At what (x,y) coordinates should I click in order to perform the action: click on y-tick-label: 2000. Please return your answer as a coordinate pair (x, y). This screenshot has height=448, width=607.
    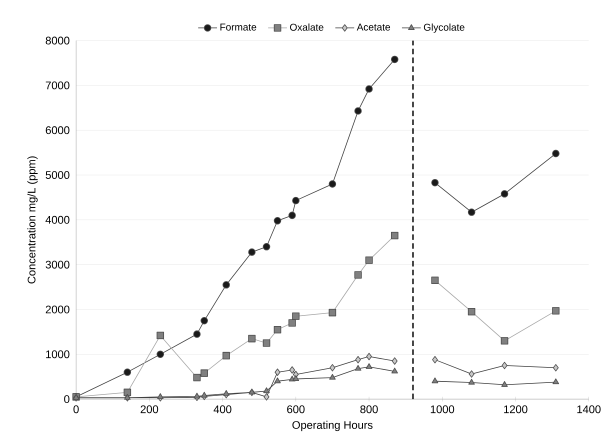
    Looking at the image, I should click on (58, 309).